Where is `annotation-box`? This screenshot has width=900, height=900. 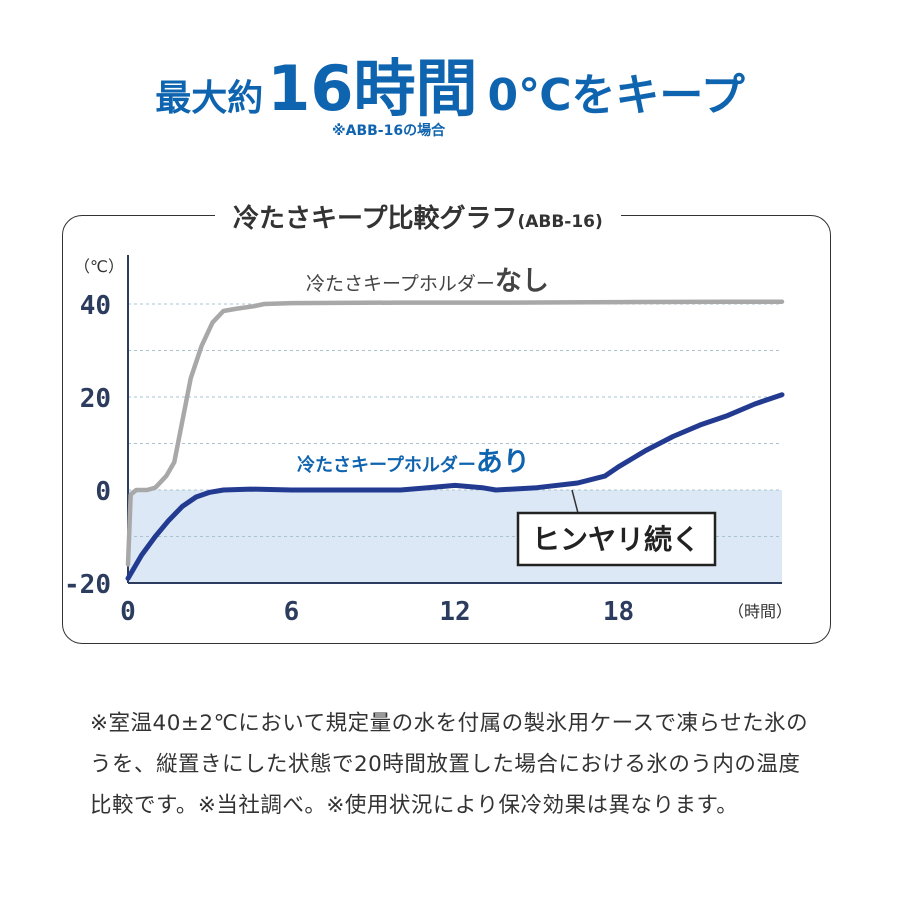 annotation-box is located at coordinates (616, 539).